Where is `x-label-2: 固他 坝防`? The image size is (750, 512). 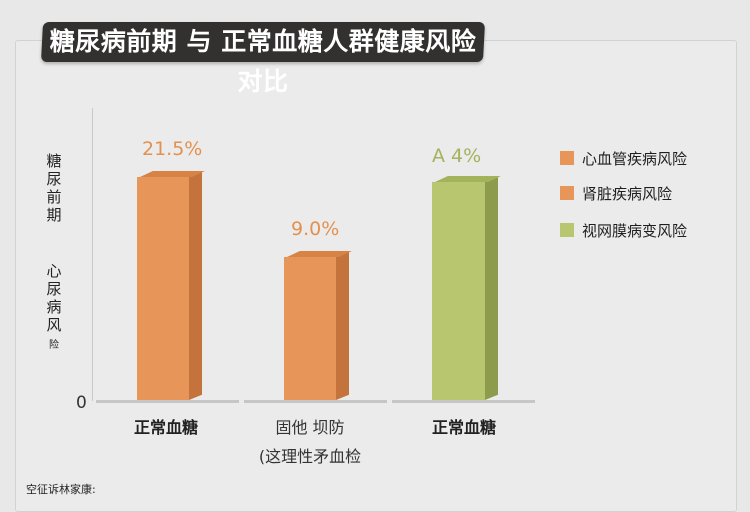 x-label-2: 固他 坝防 is located at coordinates (310, 427).